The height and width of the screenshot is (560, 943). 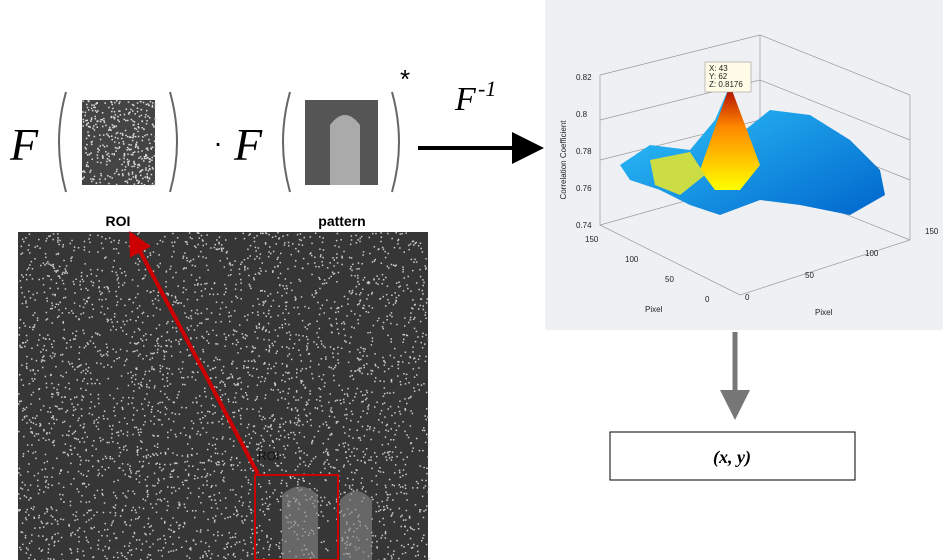 What do you see at coordinates (118, 221) in the screenshot?
I see `roi-label: ROI` at bounding box center [118, 221].